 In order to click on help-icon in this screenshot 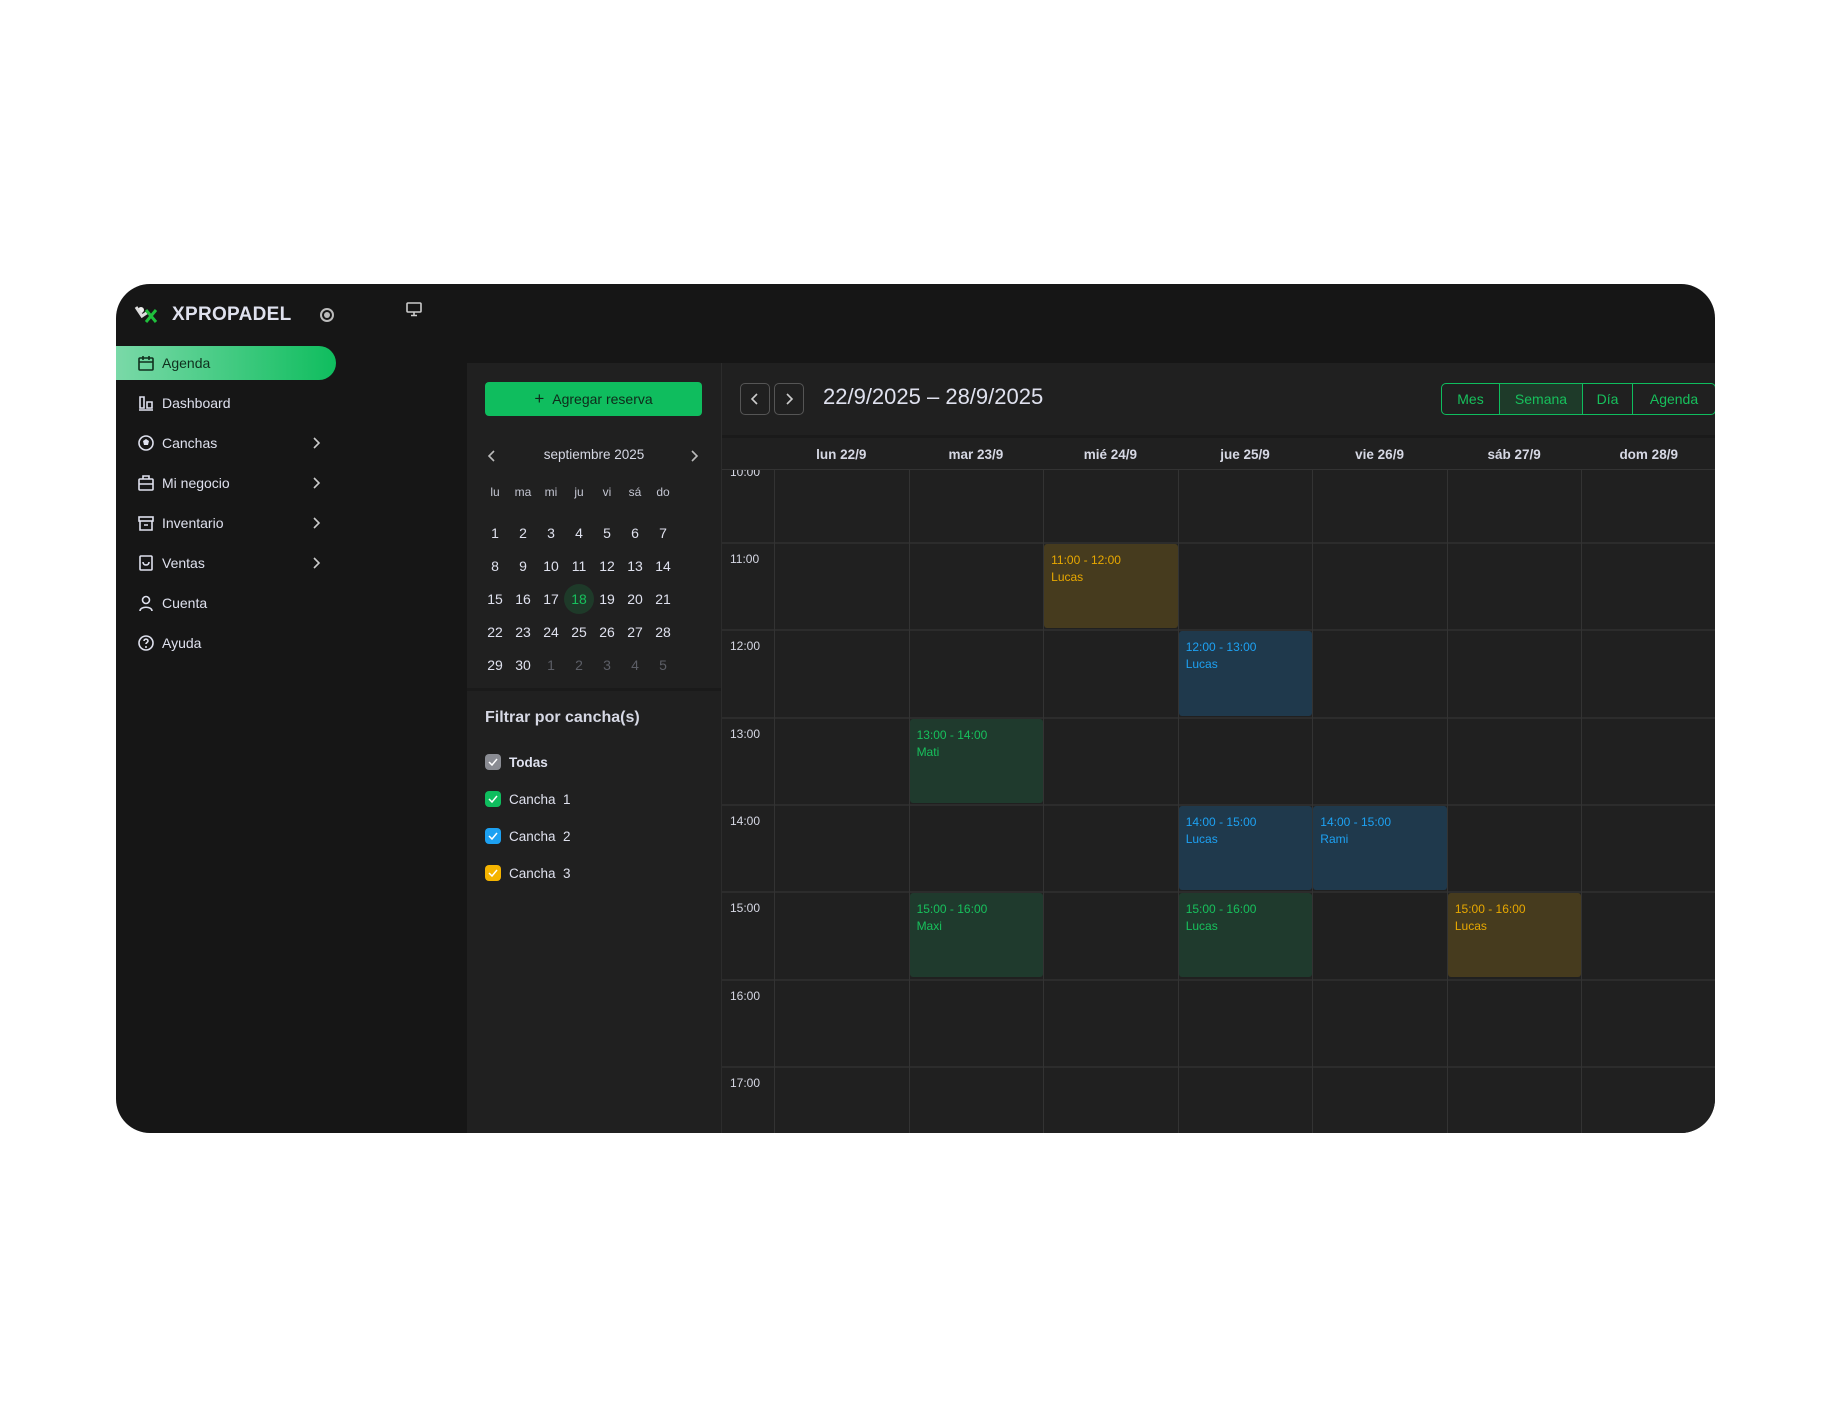, I will do `click(146, 643)`.